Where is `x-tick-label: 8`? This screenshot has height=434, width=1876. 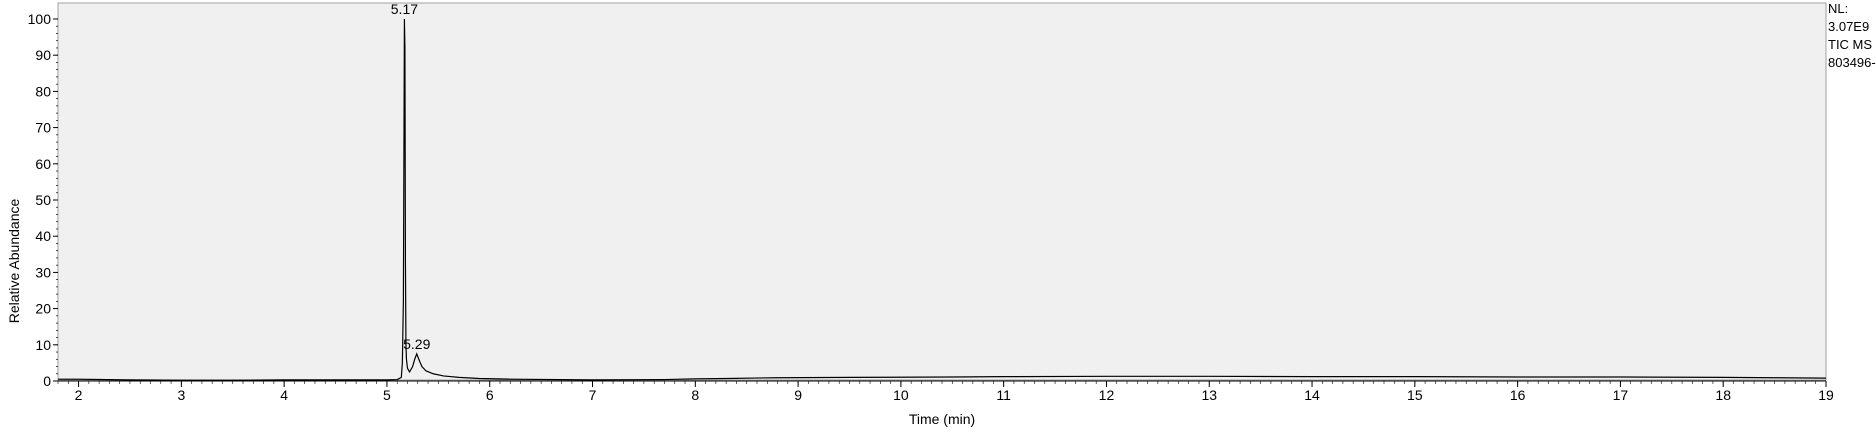
x-tick-label: 8 is located at coordinates (695, 395).